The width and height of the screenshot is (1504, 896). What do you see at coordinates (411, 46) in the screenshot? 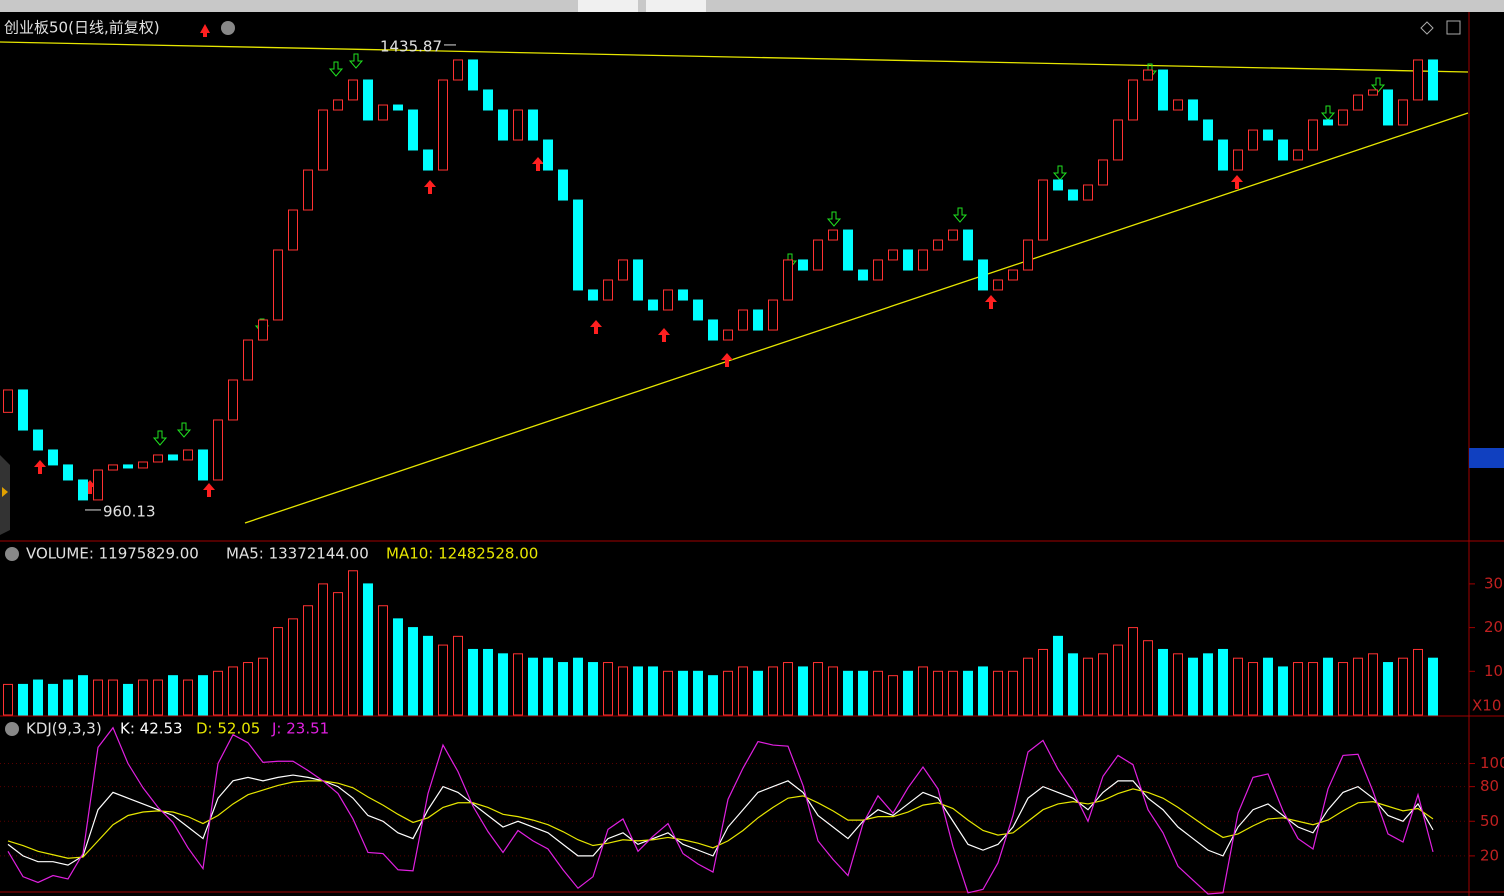
I see `high-label: 1435.87` at bounding box center [411, 46].